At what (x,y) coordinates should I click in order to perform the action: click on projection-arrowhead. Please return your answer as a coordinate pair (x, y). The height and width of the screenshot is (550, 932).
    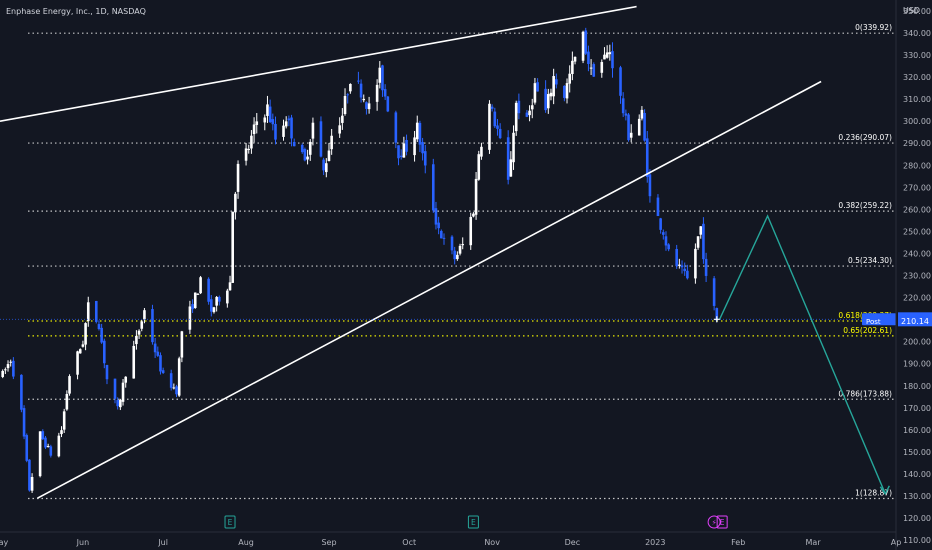
    Looking at the image, I should click on (884, 490).